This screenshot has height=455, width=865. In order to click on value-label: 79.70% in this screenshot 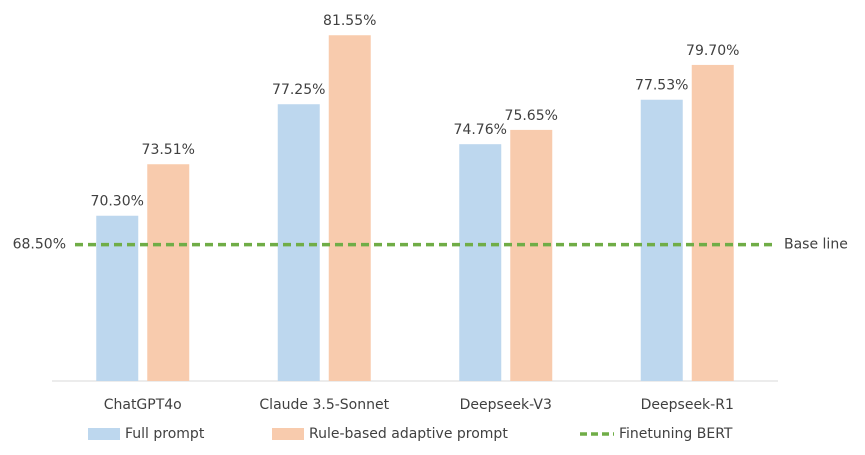, I will do `click(712, 51)`.